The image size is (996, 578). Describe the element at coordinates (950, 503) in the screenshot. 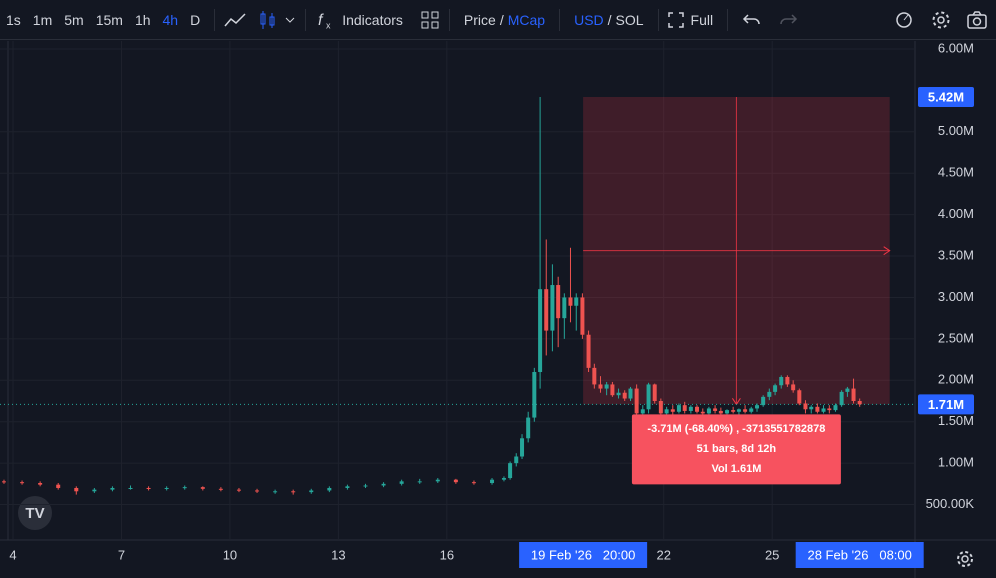

I see `y-tick-label: 500.00K` at that location.